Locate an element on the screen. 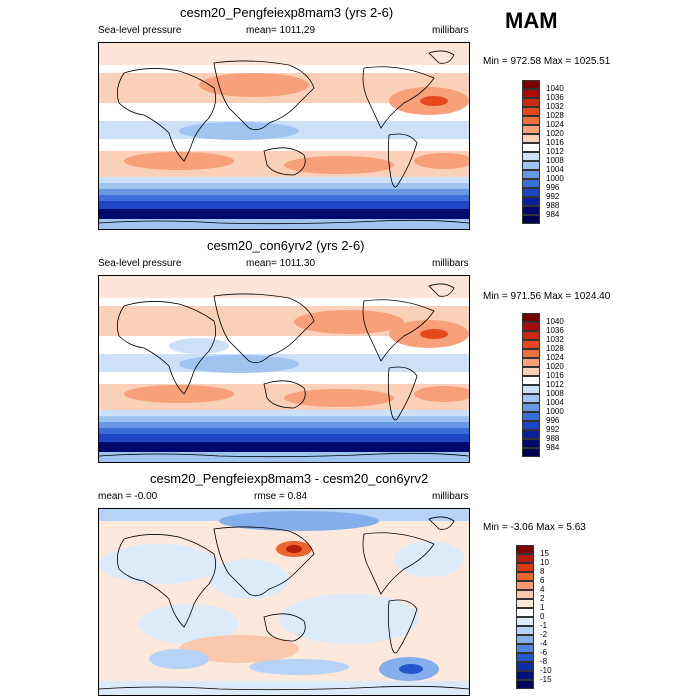 The height and width of the screenshot is (700, 700). panel-2-minmax: Min = 971.56 Max = 1024.40 is located at coordinates (547, 296).